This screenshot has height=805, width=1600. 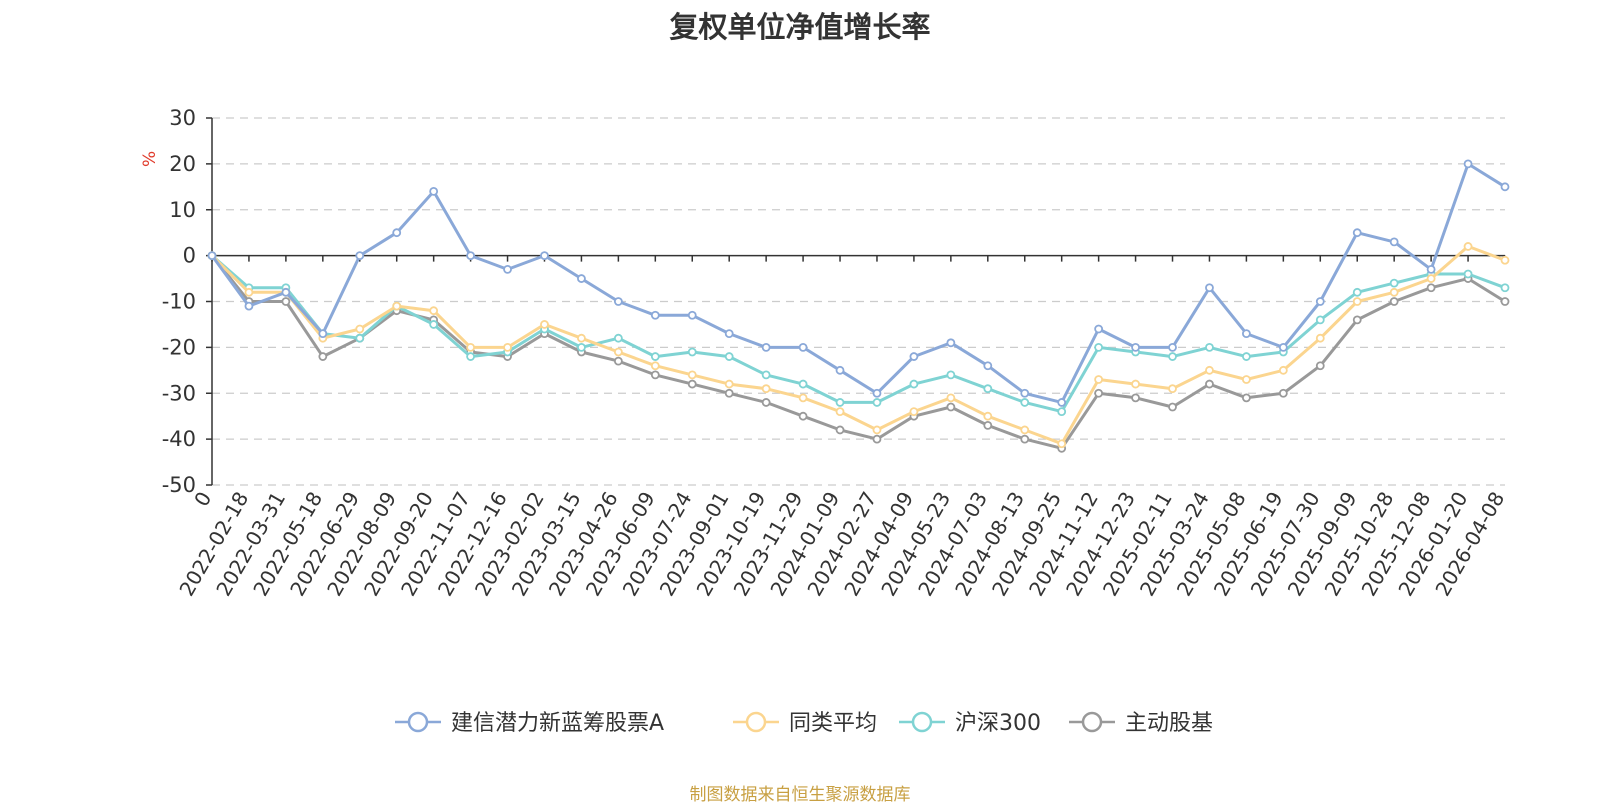 What do you see at coordinates (998, 723) in the screenshot?
I see `legend-label: 沪深300` at bounding box center [998, 723].